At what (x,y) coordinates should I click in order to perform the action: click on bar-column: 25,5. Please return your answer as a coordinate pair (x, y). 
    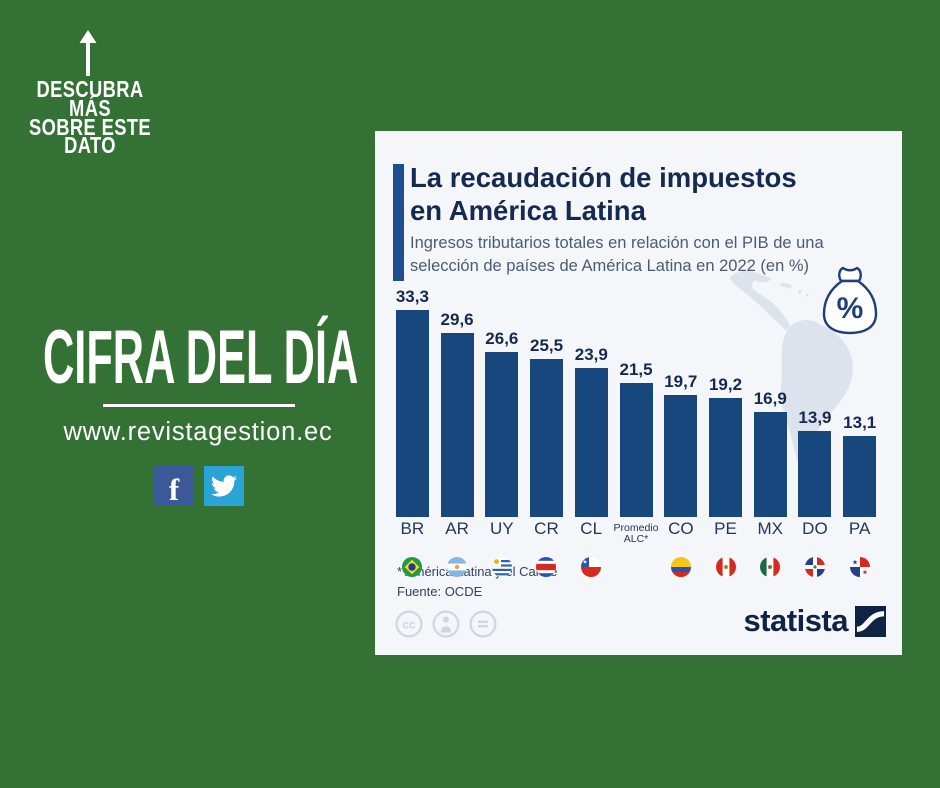
    Looking at the image, I should click on (546, 426).